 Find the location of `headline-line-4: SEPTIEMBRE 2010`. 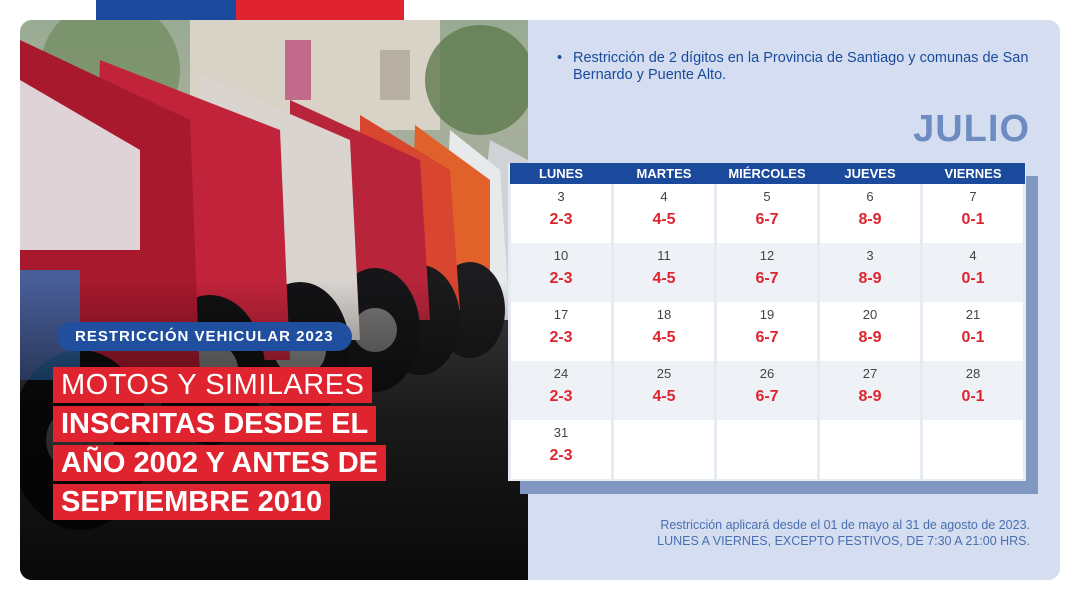

headline-line-4: SEPTIEMBRE 2010 is located at coordinates (192, 502).